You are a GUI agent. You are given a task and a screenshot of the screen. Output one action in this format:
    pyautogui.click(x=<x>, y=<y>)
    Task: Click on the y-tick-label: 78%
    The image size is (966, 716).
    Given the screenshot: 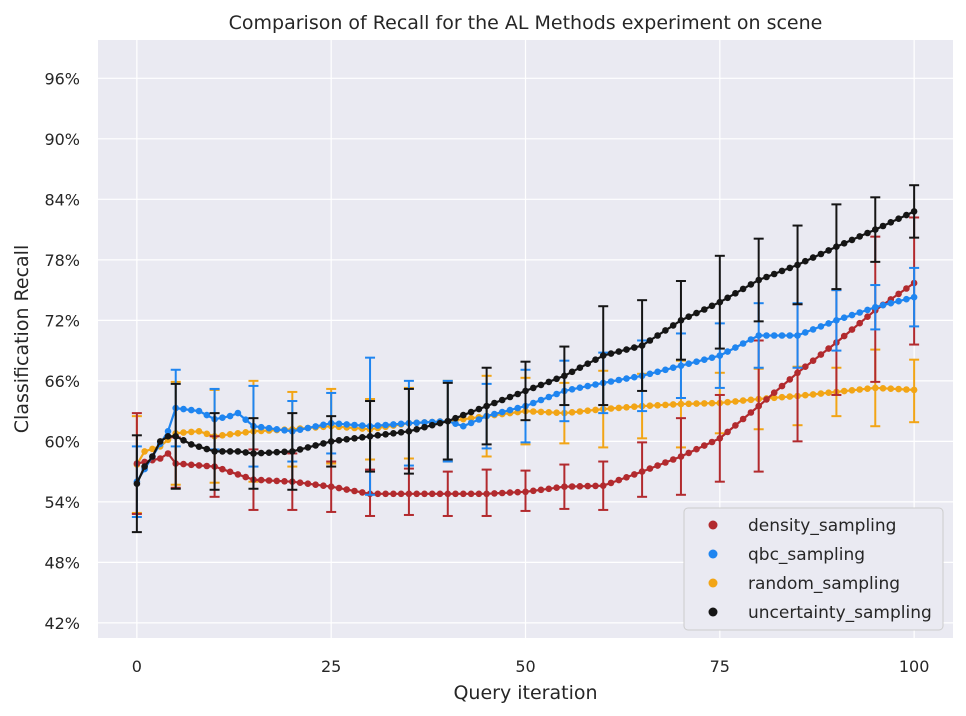 What is the action you would take?
    pyautogui.click(x=62, y=260)
    